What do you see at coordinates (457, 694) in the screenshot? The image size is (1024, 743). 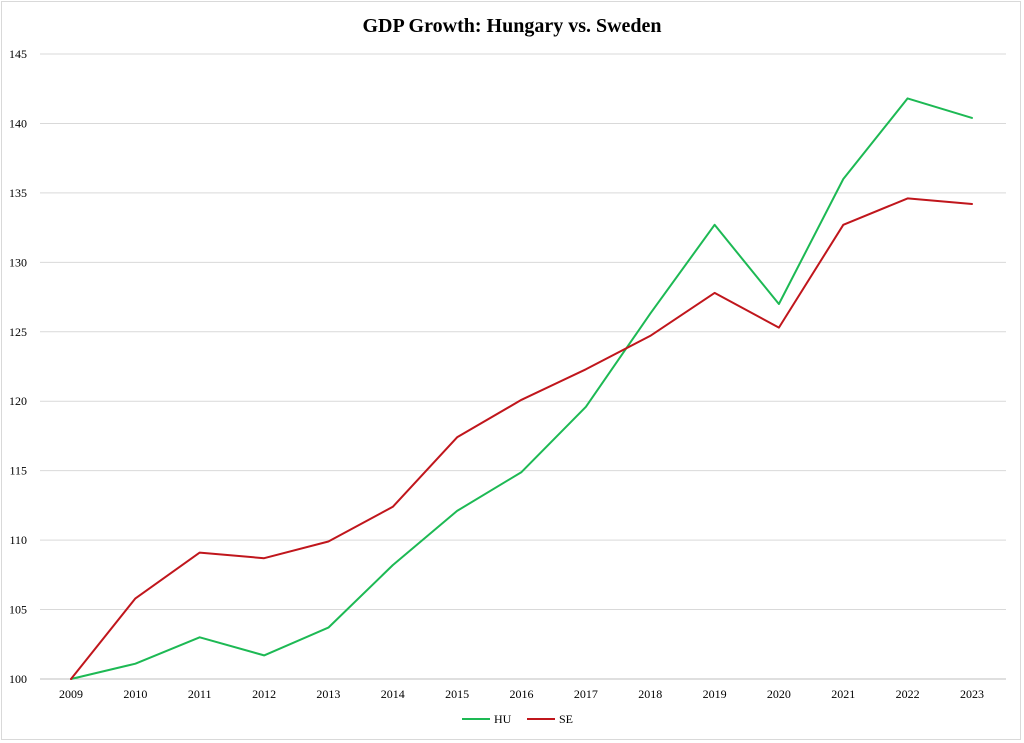 I see `x-tick-label: 2015` at bounding box center [457, 694].